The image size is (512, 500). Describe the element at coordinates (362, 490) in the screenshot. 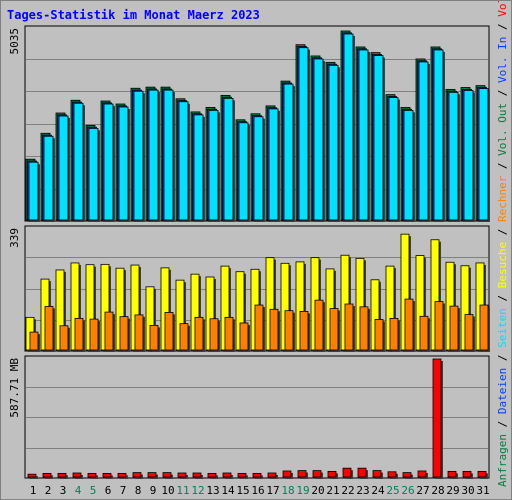

I see `x-tick-label: 23` at that location.